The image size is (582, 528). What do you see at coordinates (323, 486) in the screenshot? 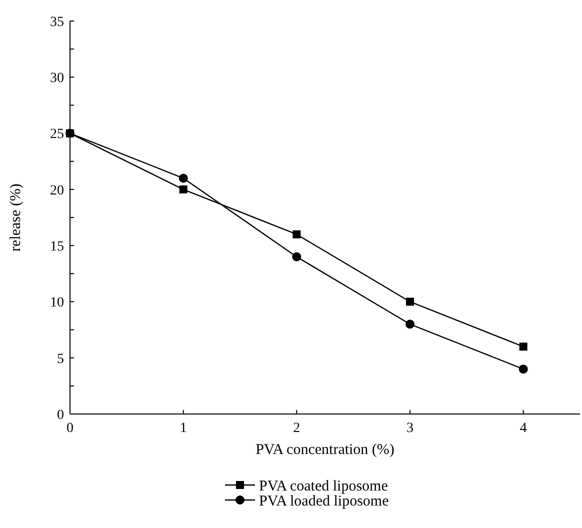
I see `legend-label: PVA coated liposome` at bounding box center [323, 486].